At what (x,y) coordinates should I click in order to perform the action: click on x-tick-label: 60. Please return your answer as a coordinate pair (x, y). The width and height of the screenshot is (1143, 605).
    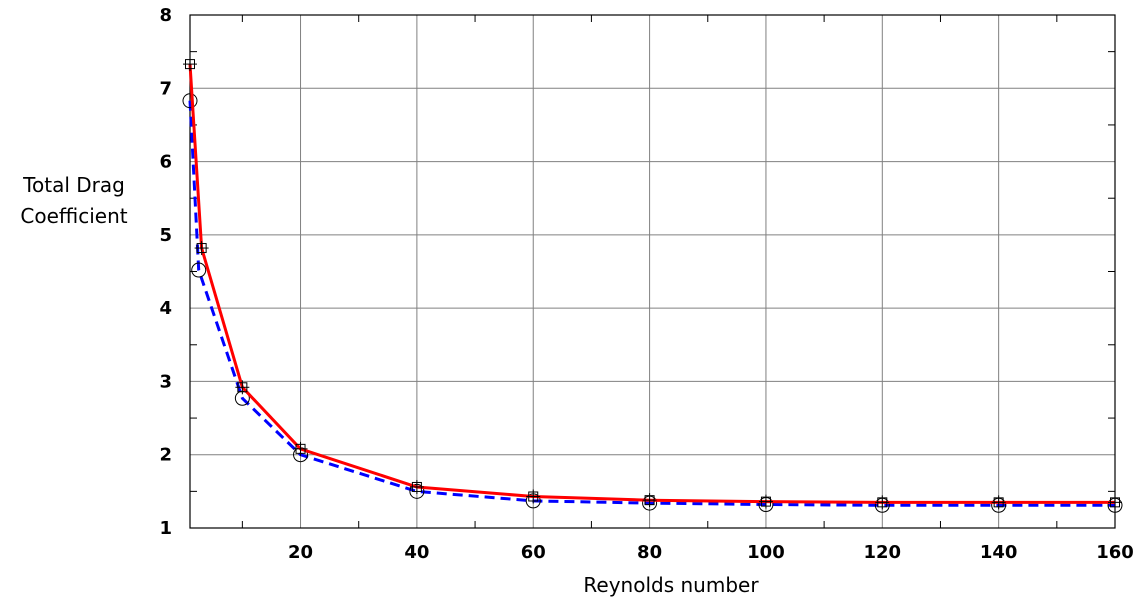
    Looking at the image, I should click on (533, 552).